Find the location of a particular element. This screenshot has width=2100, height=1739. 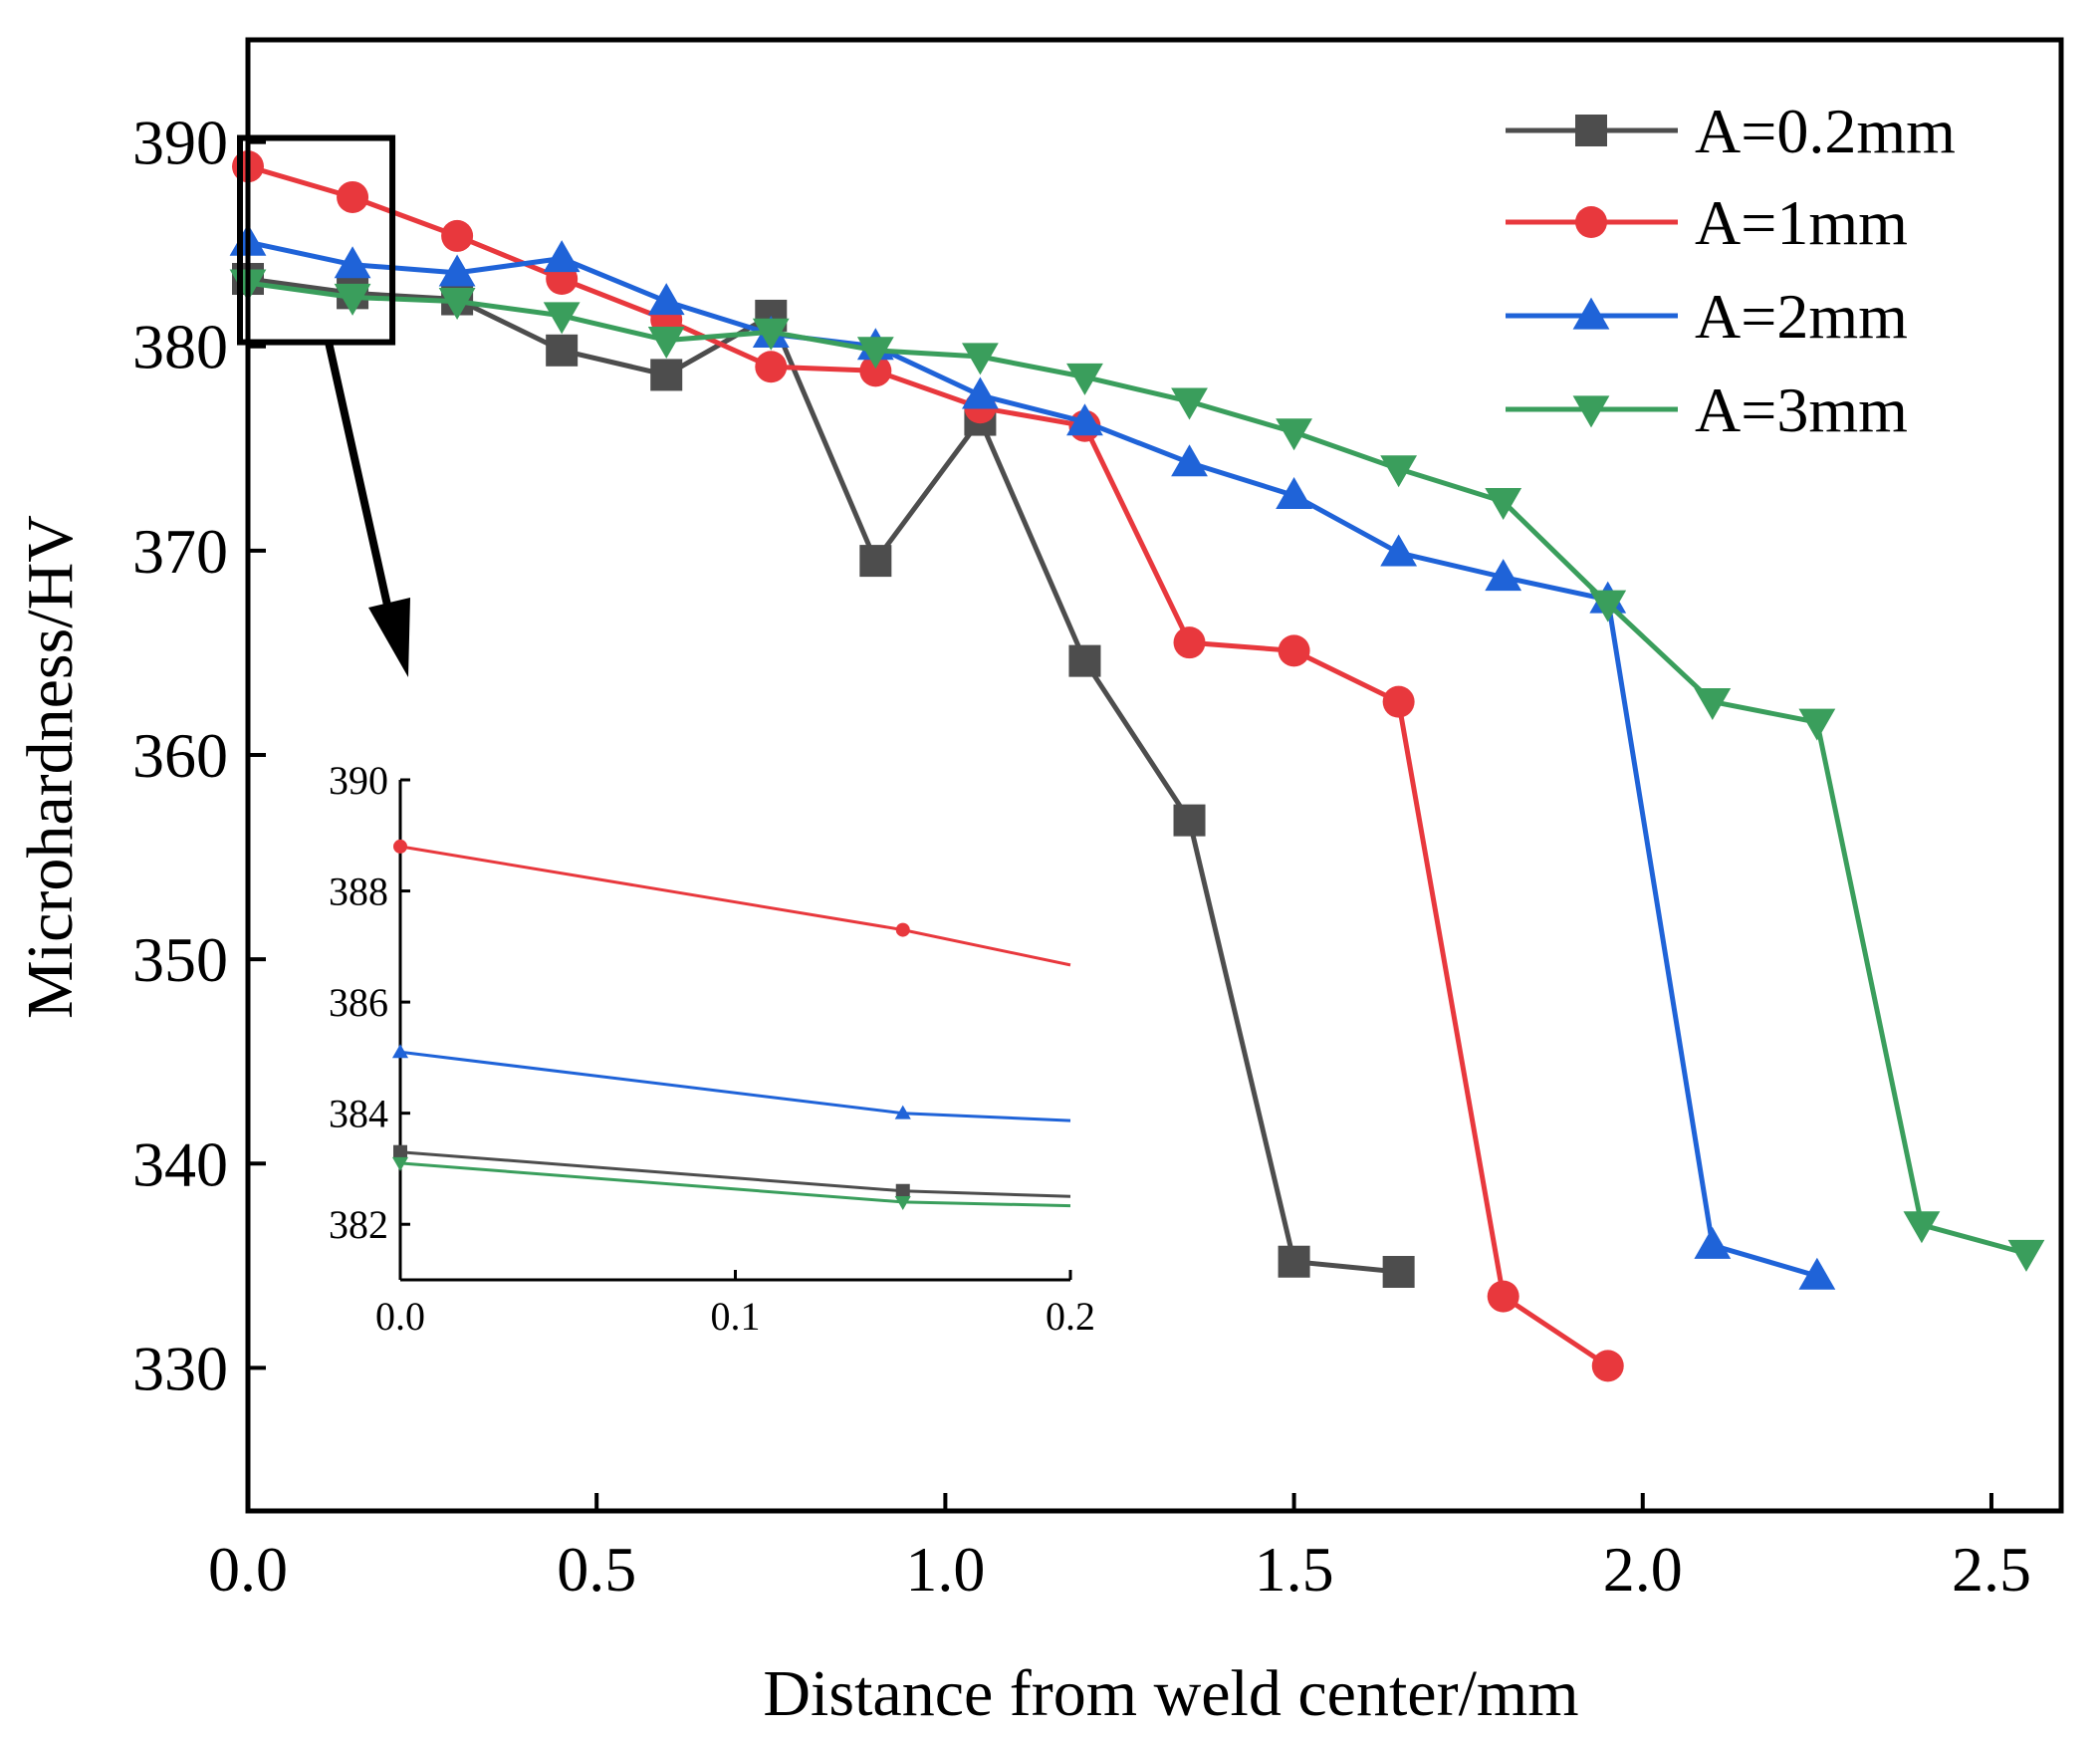

zoom-box is located at coordinates (316, 240).